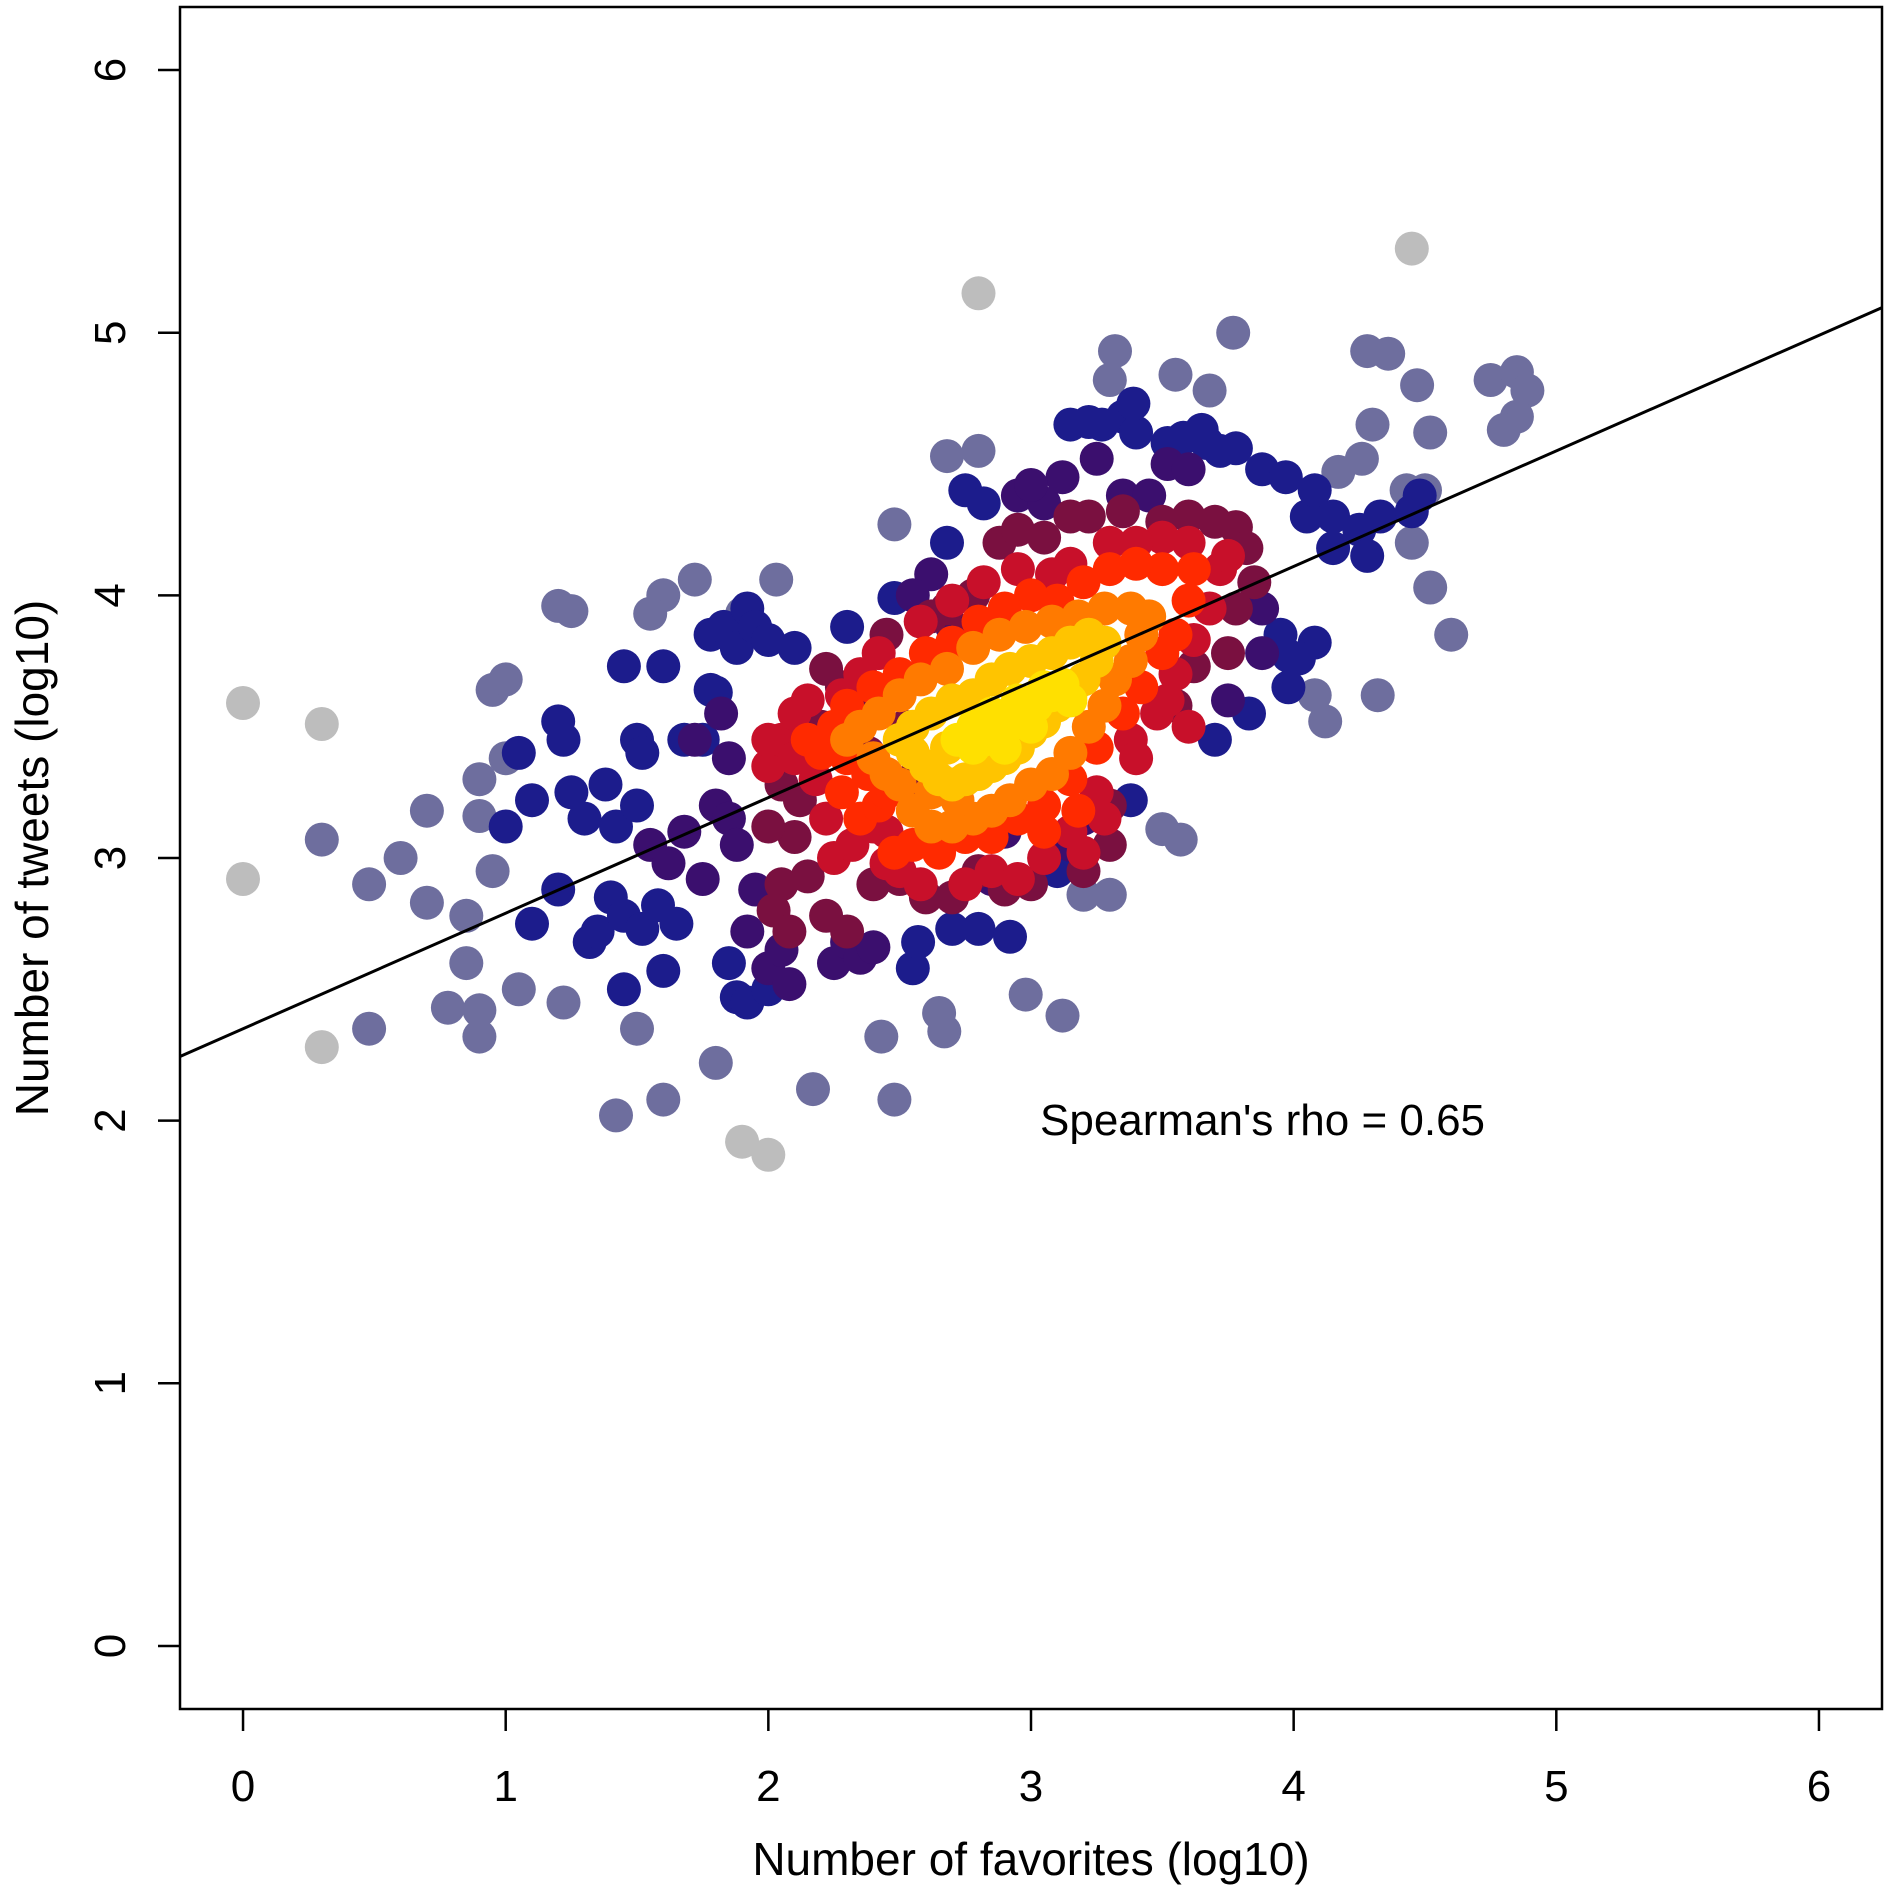 Image resolution: width=1889 pixels, height=1889 pixels. Describe the element at coordinates (110, 70) in the screenshot. I see `y-tick-label: 6` at that location.